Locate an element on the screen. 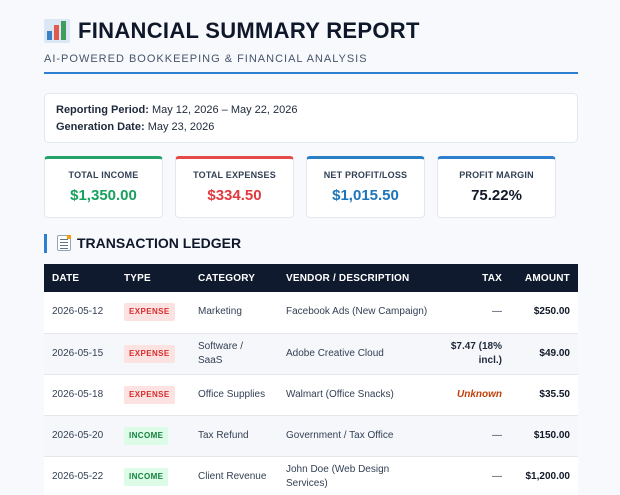  ledger-title: TRANSACTION LEDGER is located at coordinates (159, 243).